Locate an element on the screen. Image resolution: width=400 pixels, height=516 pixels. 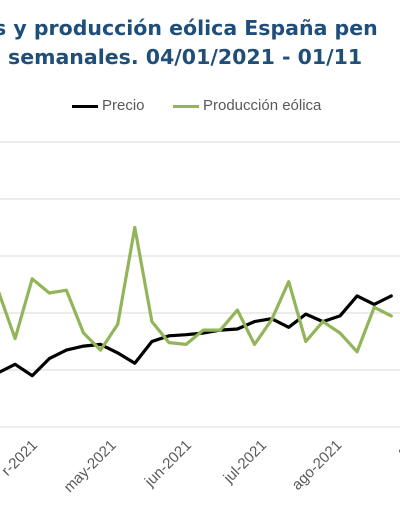
legend-label-eolica: Producción eólica is located at coordinates (262, 105).